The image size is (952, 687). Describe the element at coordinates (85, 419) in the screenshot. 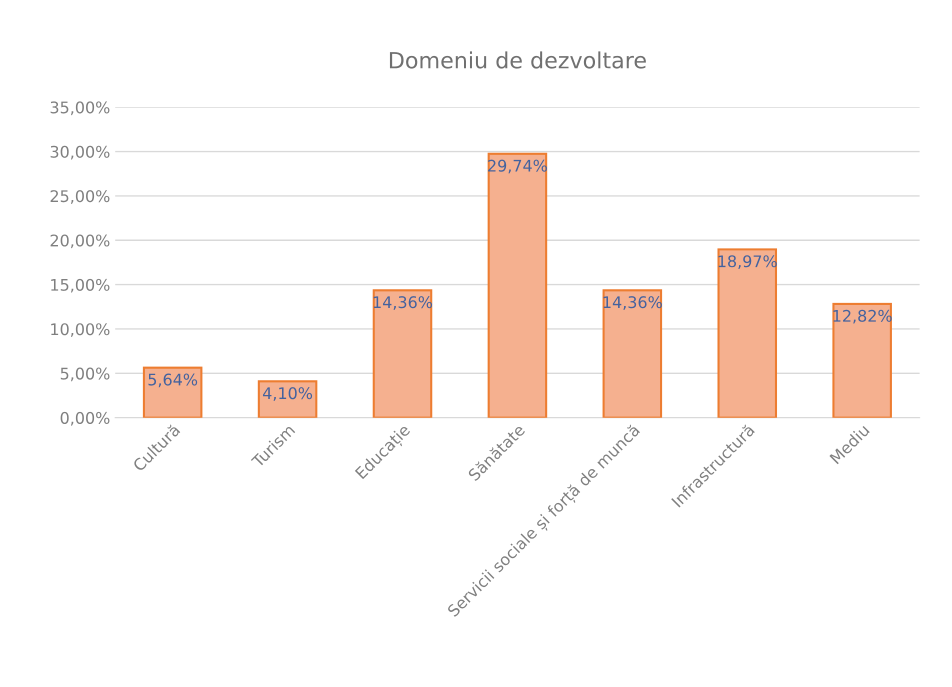

I see `y-tick-label: 0,00%` at that location.